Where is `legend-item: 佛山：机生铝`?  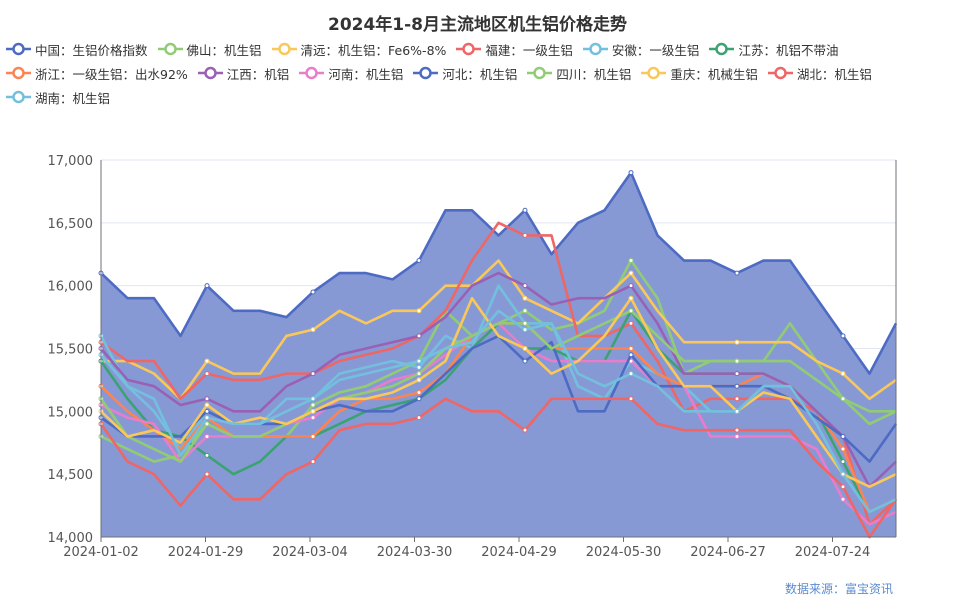 legend-item: 佛山：机生铝 is located at coordinates (209, 49).